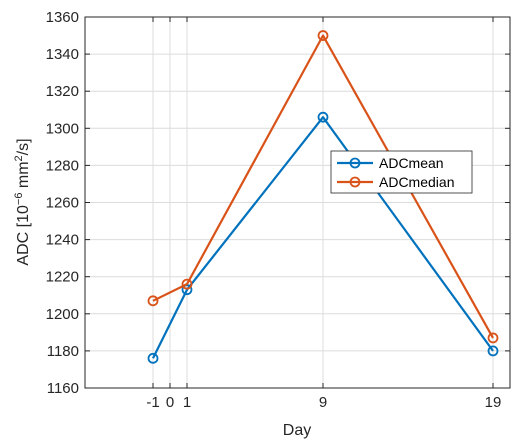 This screenshot has width=513, height=444. Describe the element at coordinates (62, 165) in the screenshot. I see `y-tick-label: 1280` at that location.